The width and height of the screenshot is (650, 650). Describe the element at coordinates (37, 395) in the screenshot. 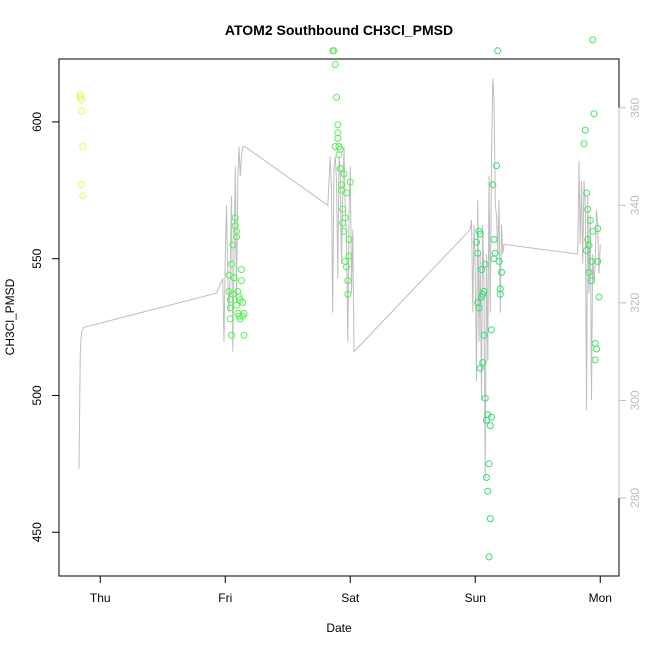

I see `y-tick-label: 500` at that location.